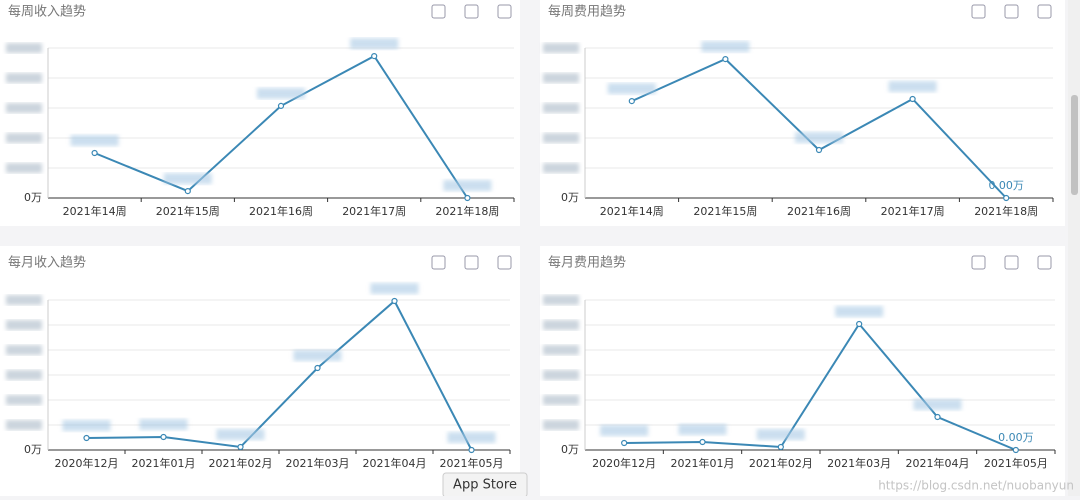  I want to click on panel-title: 每周费用趋势, so click(587, 12).